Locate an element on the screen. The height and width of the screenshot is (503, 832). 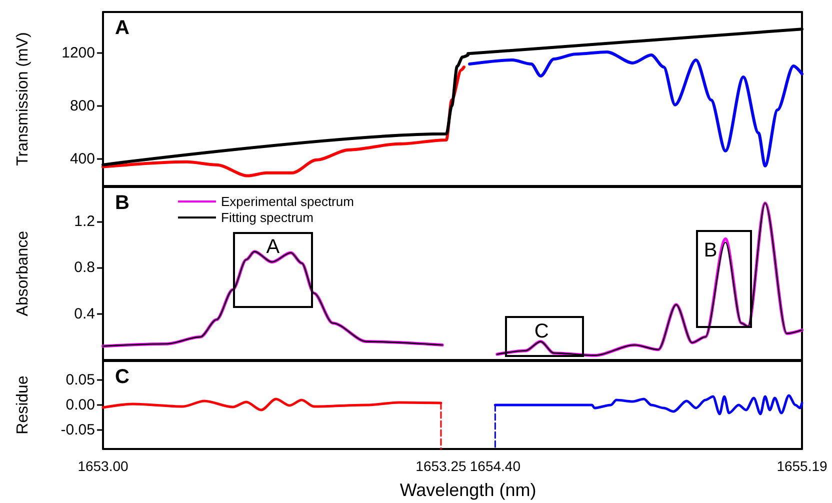
y-tick-label: -0.05 is located at coordinates (77, 430).